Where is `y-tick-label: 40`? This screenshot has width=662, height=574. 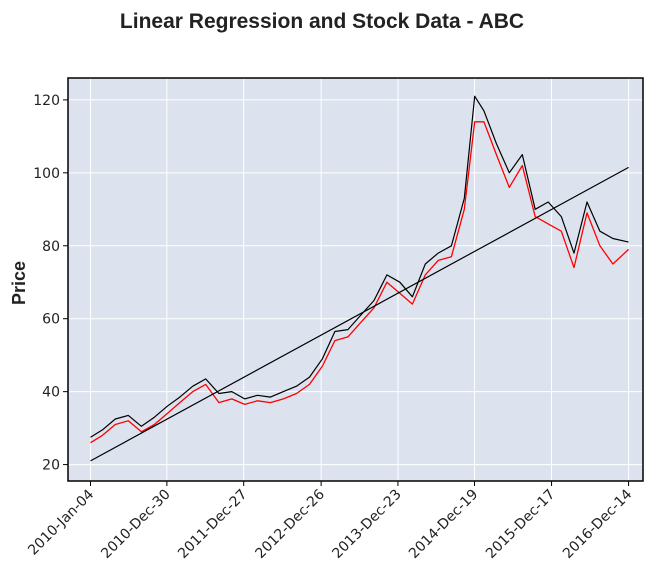
y-tick-label: 40 is located at coordinates (51, 393).